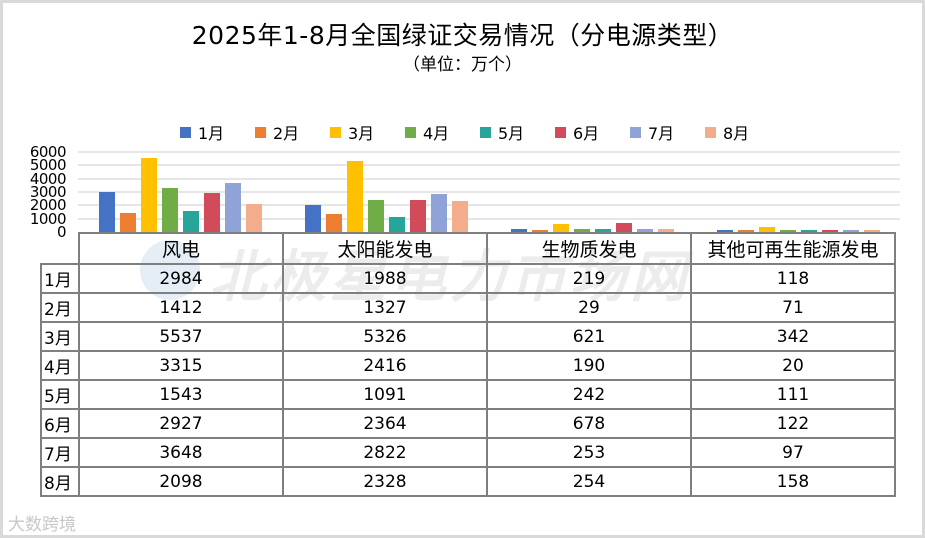  Describe the element at coordinates (48, 178) in the screenshot. I see `y-axis-tick-label: 4000` at that location.